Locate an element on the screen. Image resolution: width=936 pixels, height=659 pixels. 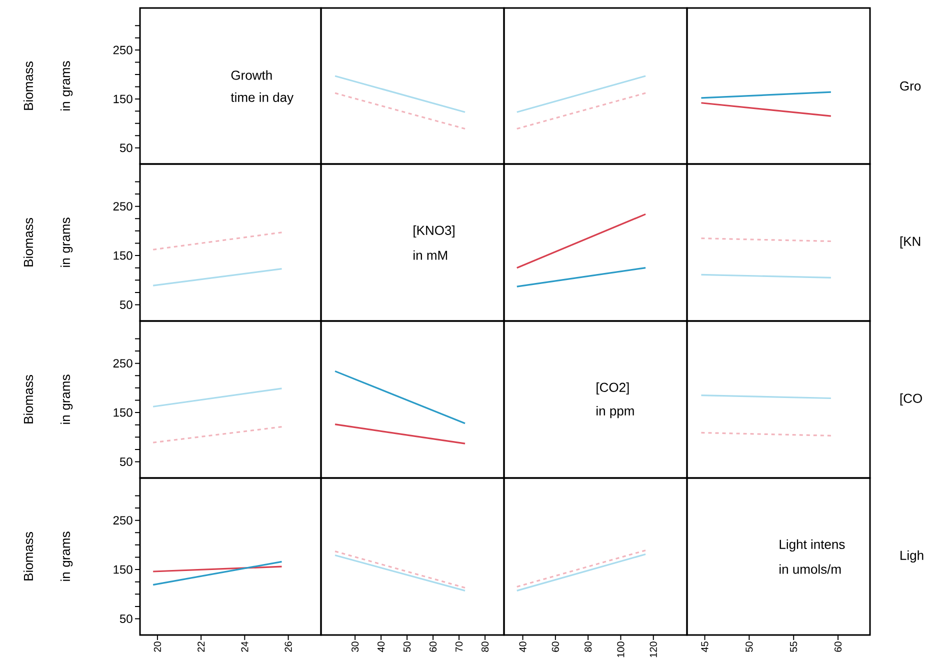
annotation: time in day is located at coordinates (262, 98).